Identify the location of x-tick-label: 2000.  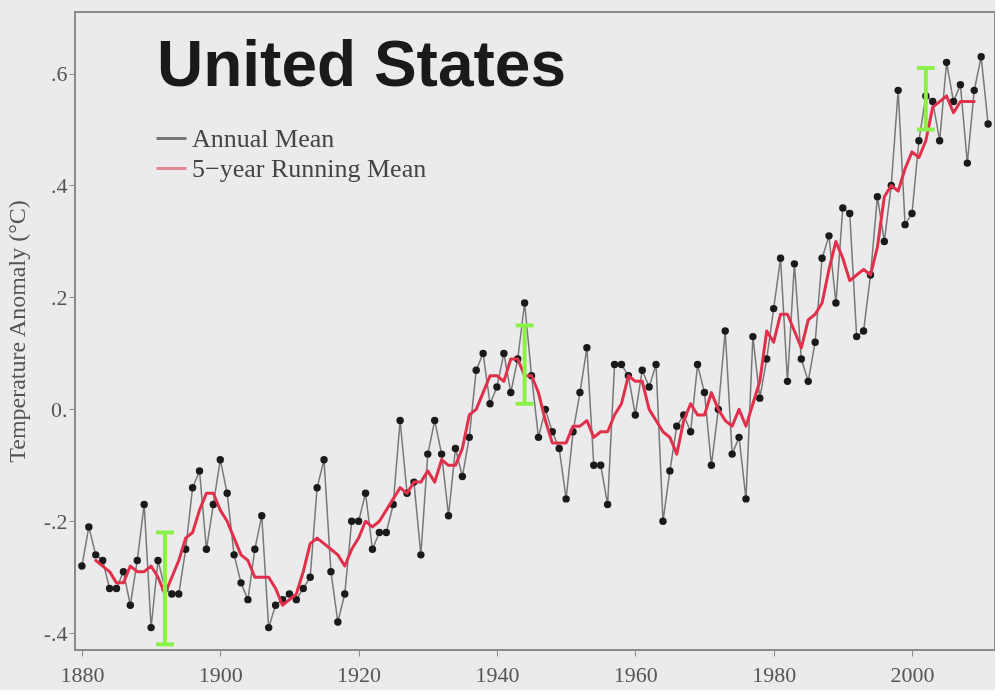
(912, 674).